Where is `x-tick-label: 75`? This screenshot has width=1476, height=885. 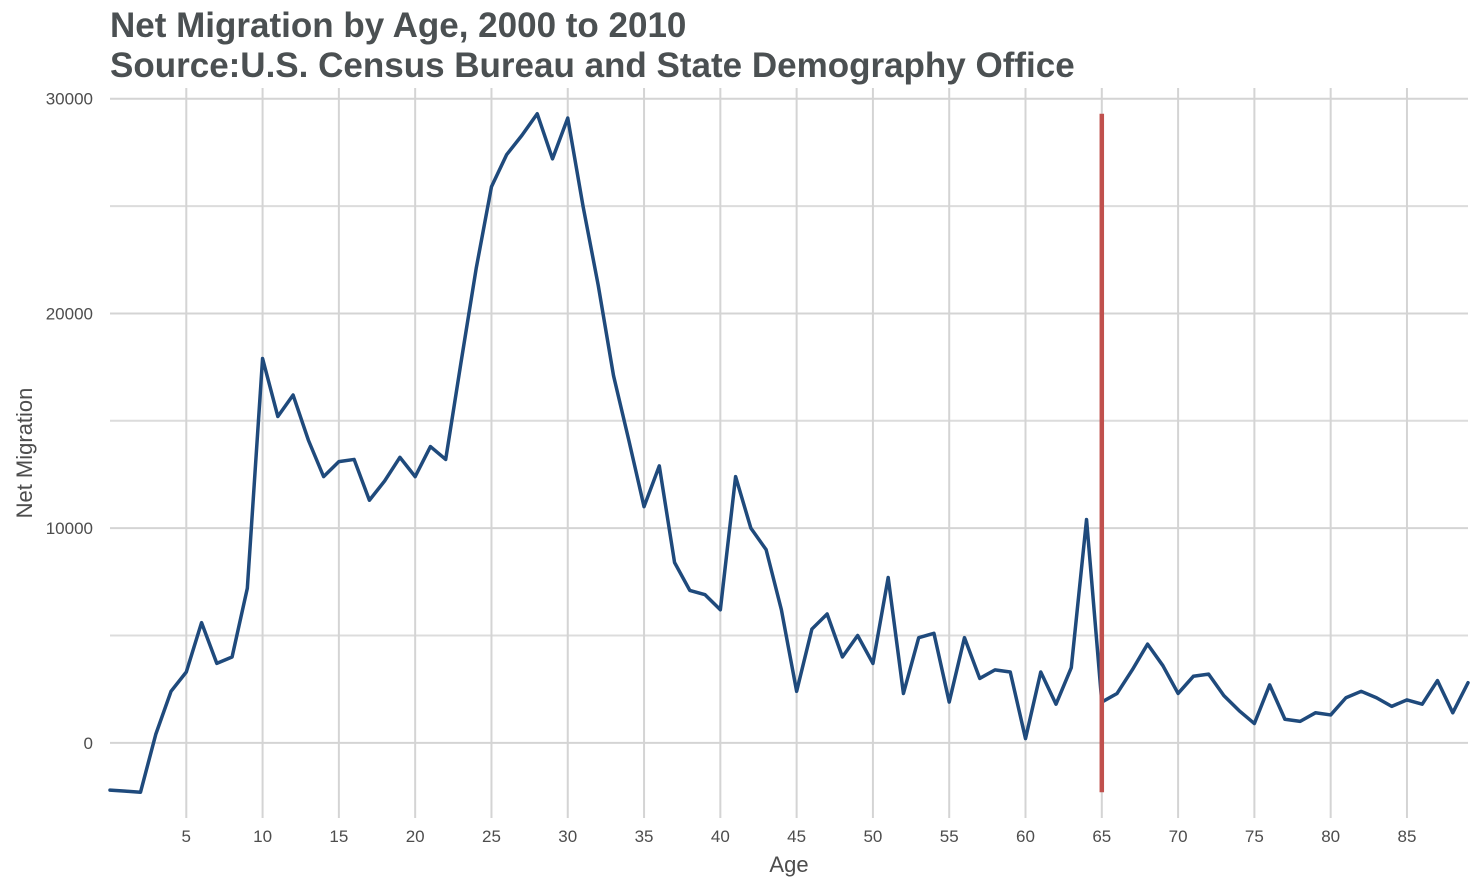 x-tick-label: 75 is located at coordinates (1254, 836).